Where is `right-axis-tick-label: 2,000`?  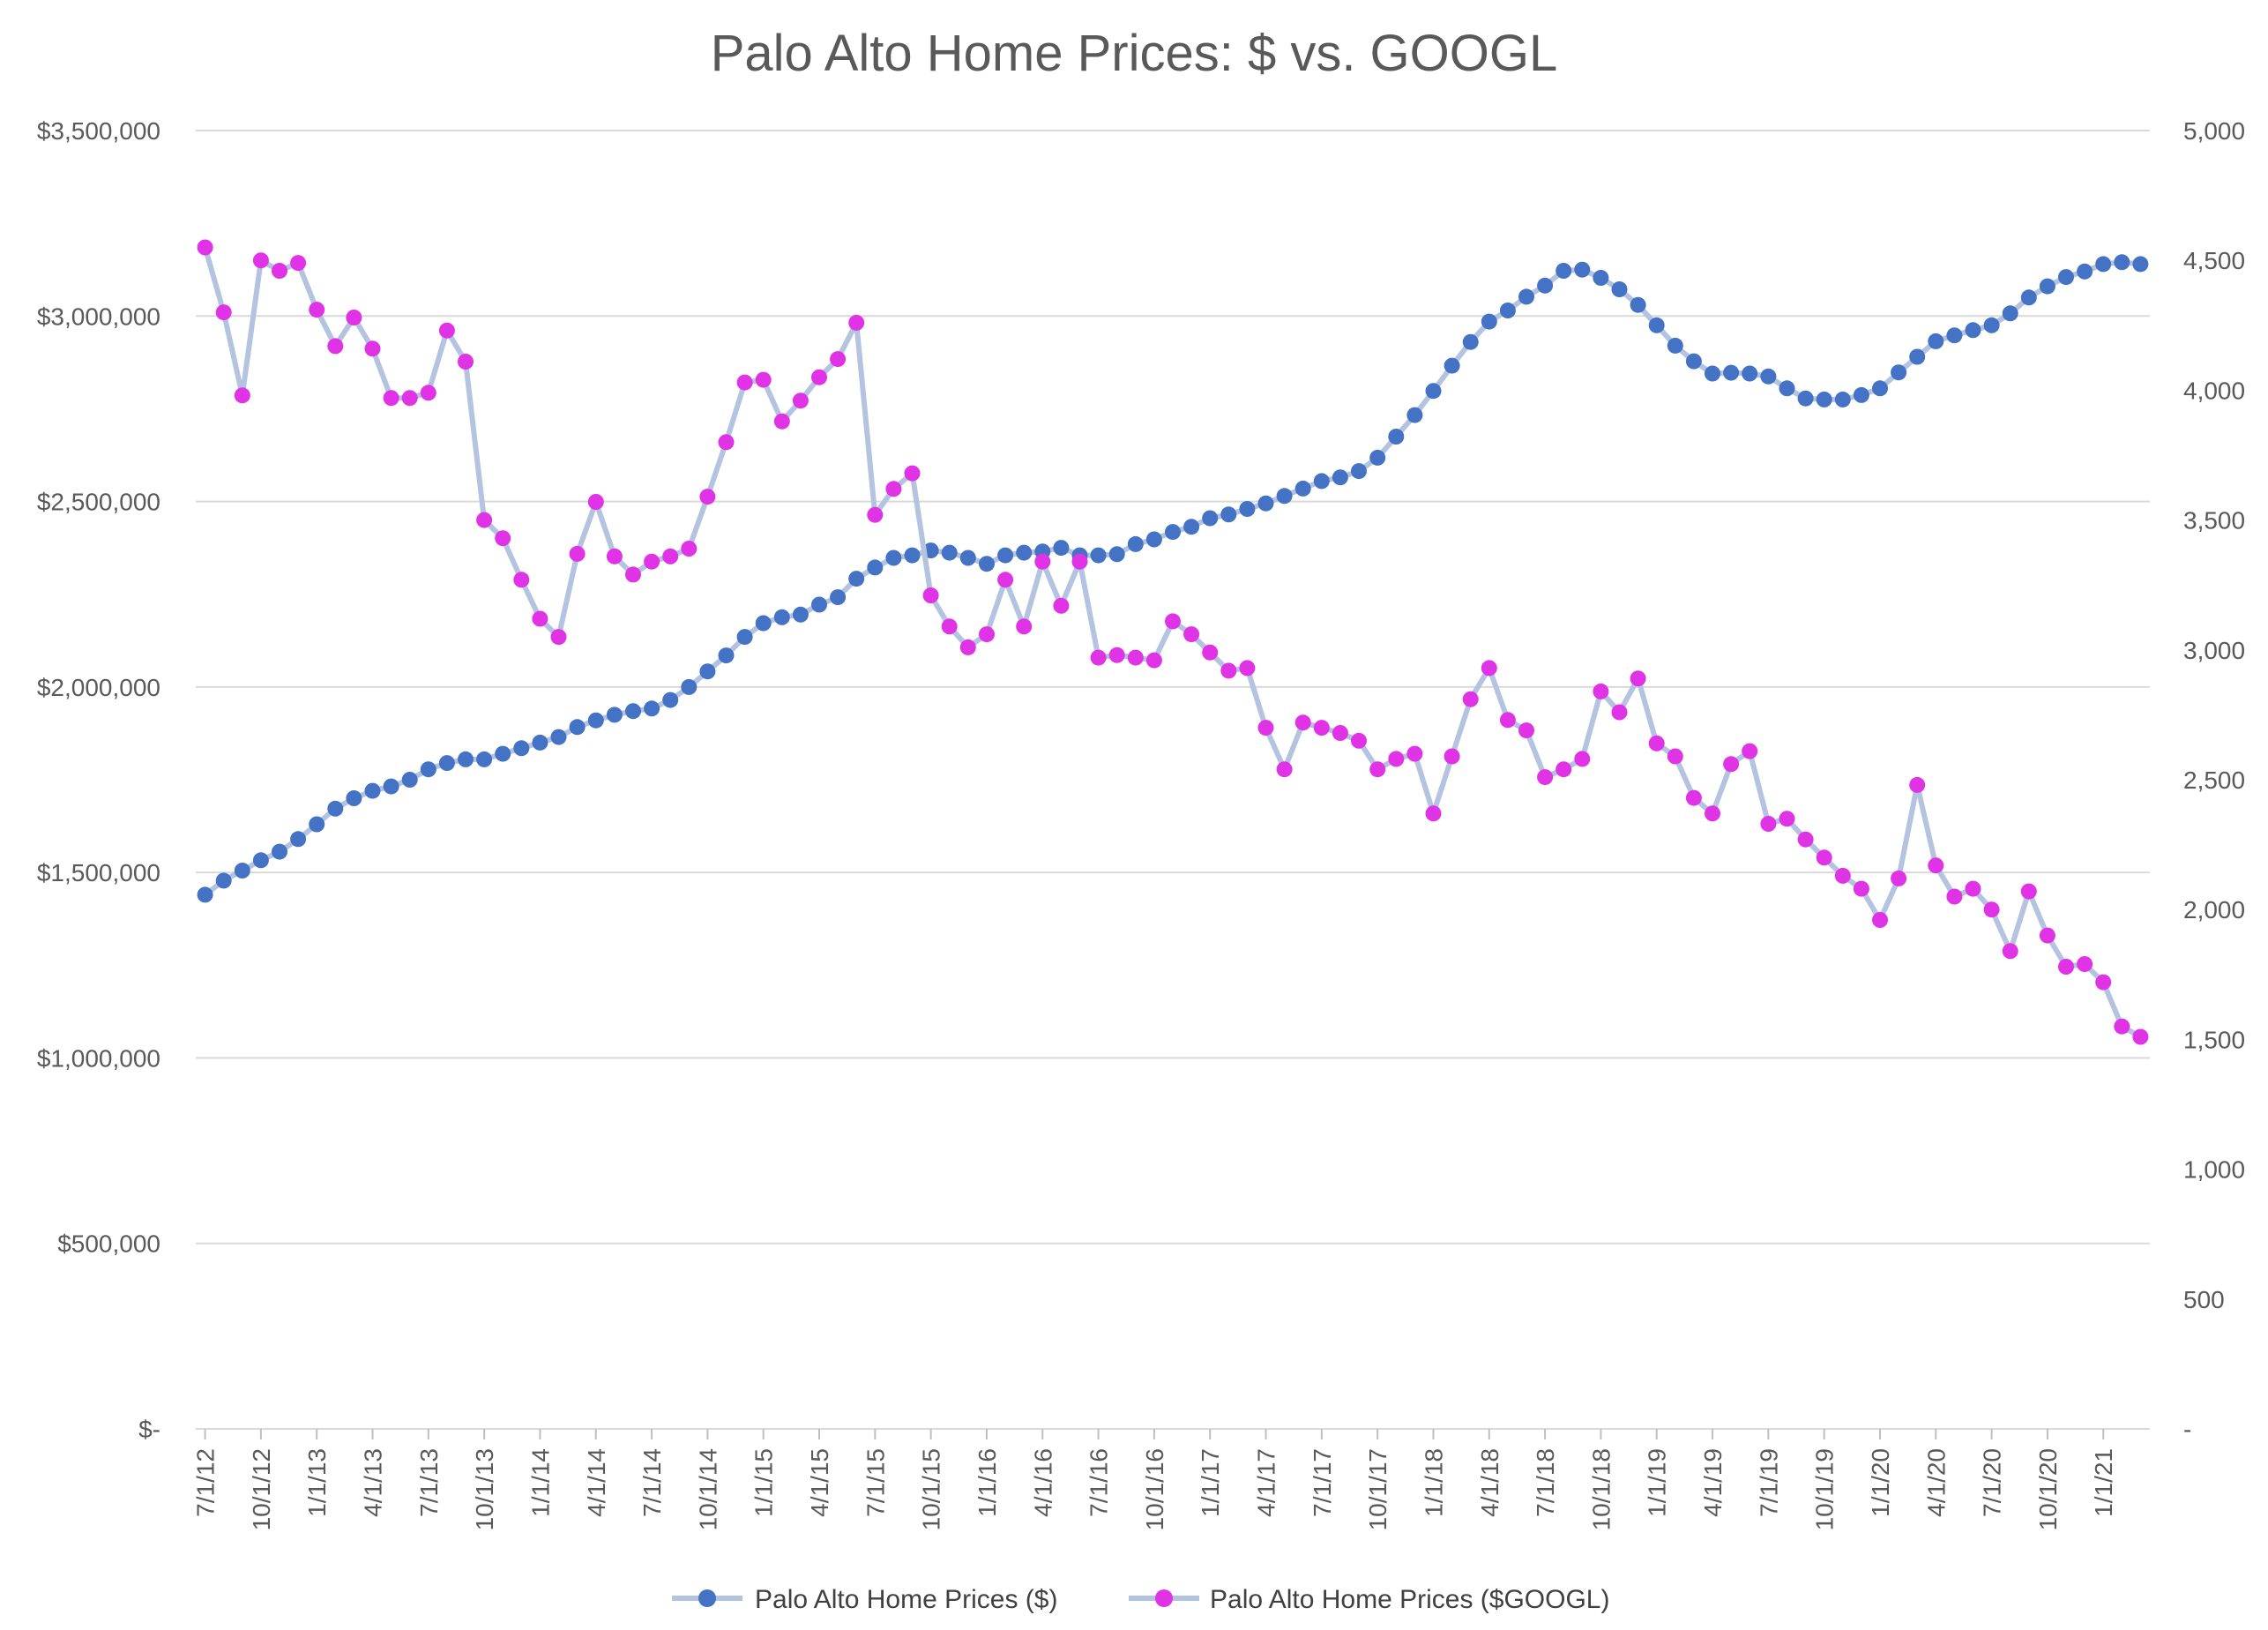 right-axis-tick-label: 2,000 is located at coordinates (2214, 909).